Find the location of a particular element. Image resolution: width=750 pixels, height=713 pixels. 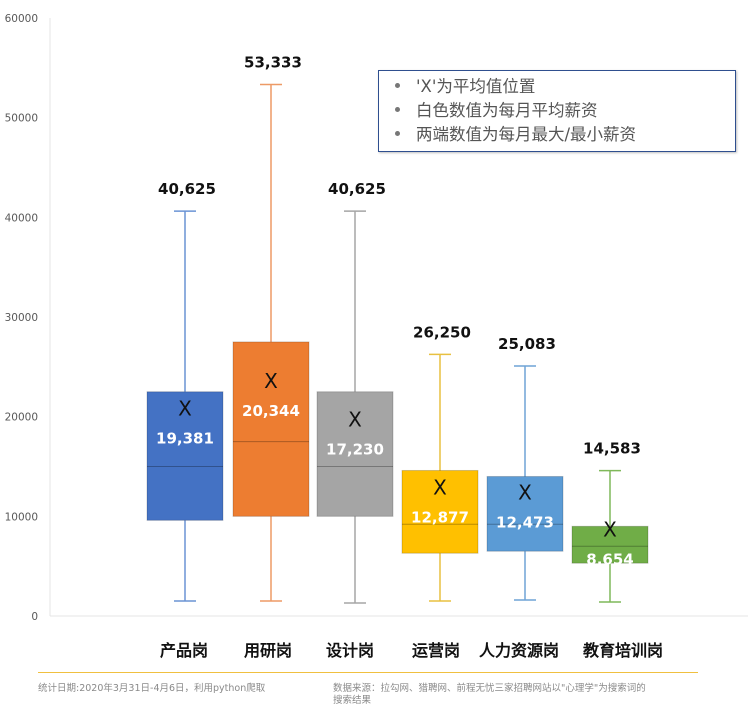

box-series: X 20,344 53,333 is located at coordinates (271, 327).